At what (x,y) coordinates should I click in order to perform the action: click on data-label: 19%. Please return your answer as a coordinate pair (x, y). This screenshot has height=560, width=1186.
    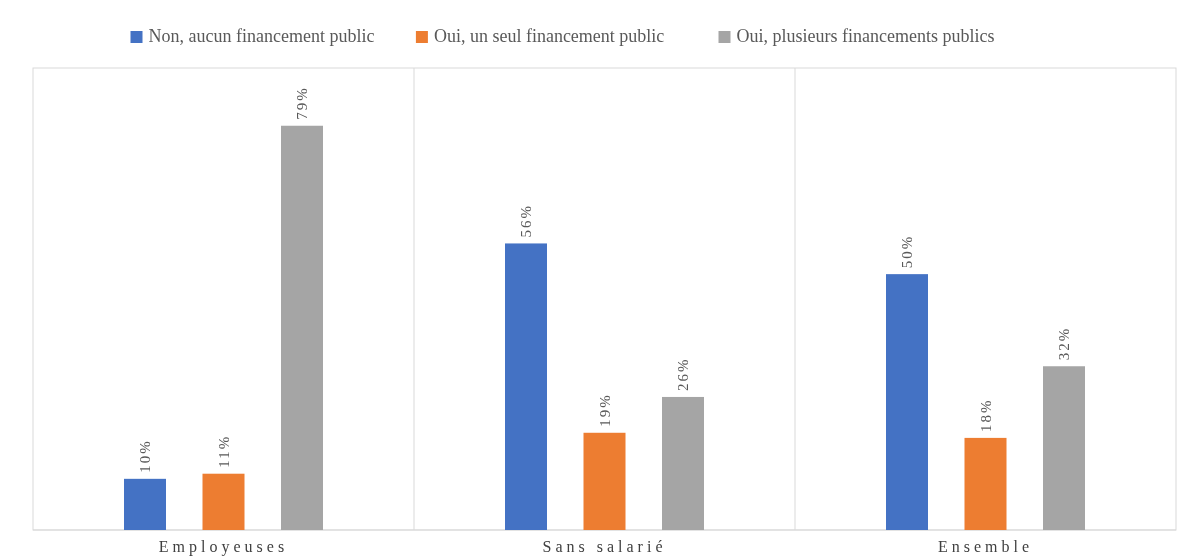
    Looking at the image, I should click on (604, 410).